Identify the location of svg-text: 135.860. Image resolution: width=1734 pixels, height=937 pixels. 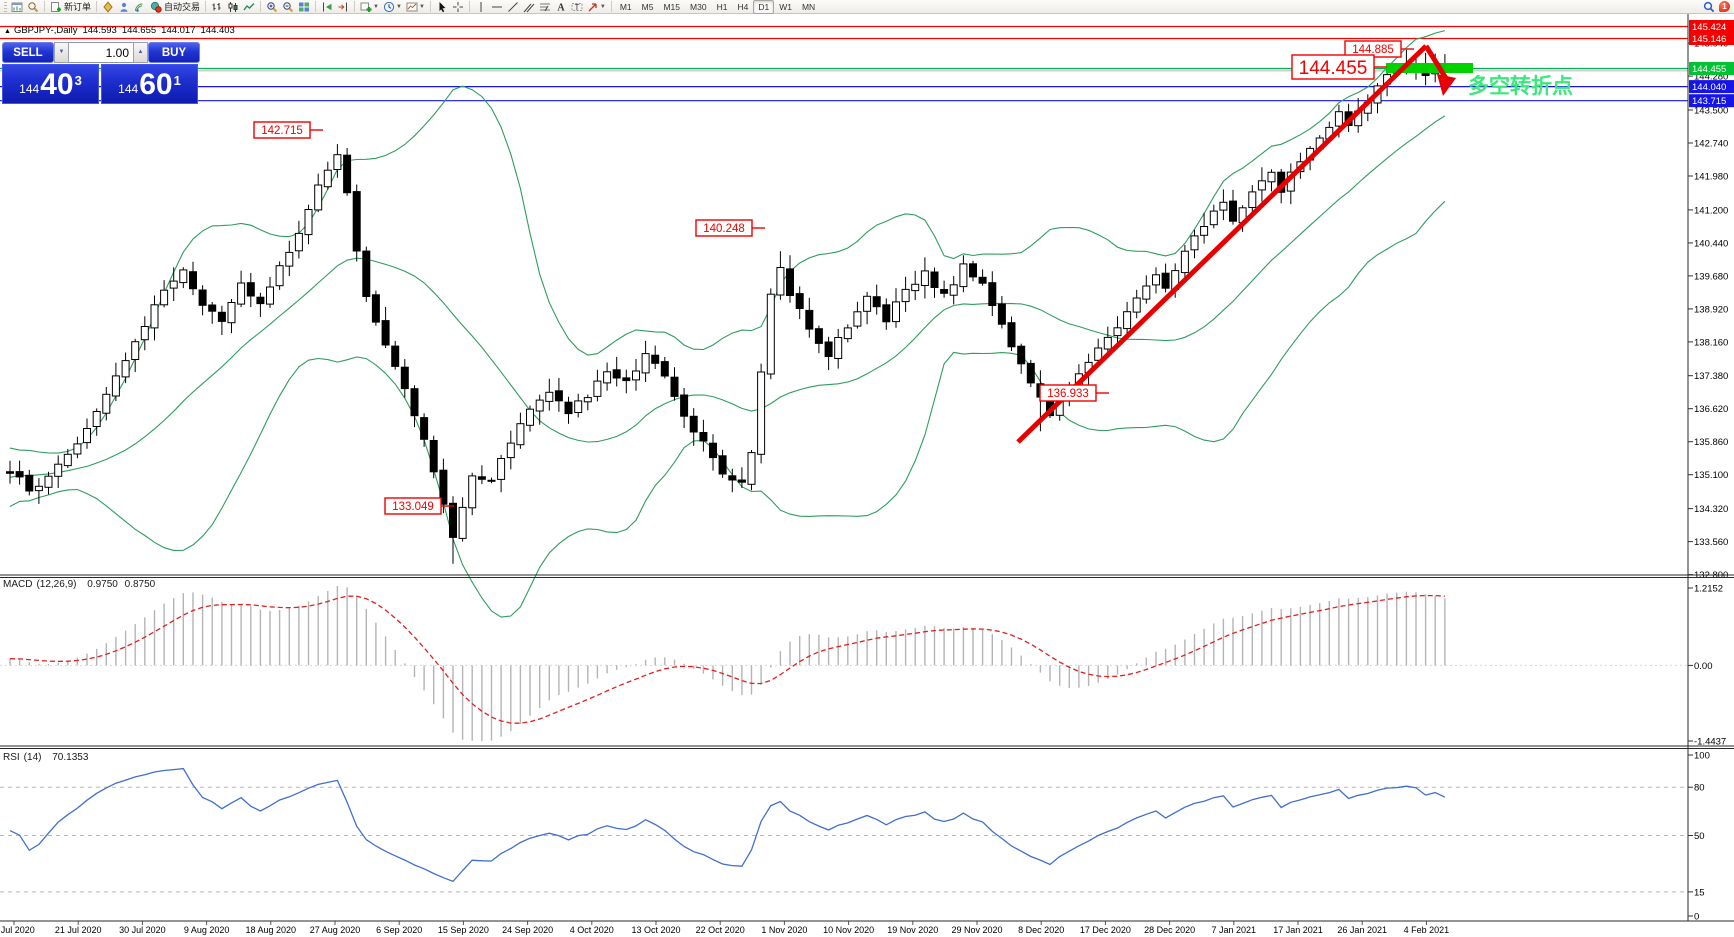
(1711, 442).